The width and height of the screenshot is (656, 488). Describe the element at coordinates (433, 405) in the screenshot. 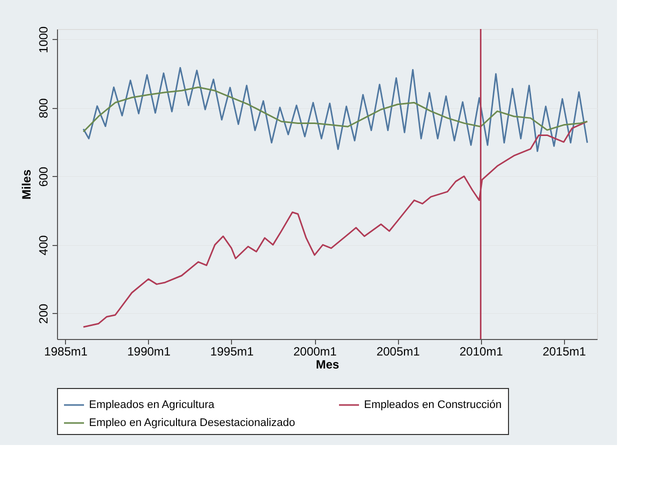

I see `legend-label: Empleados en Construcción` at that location.